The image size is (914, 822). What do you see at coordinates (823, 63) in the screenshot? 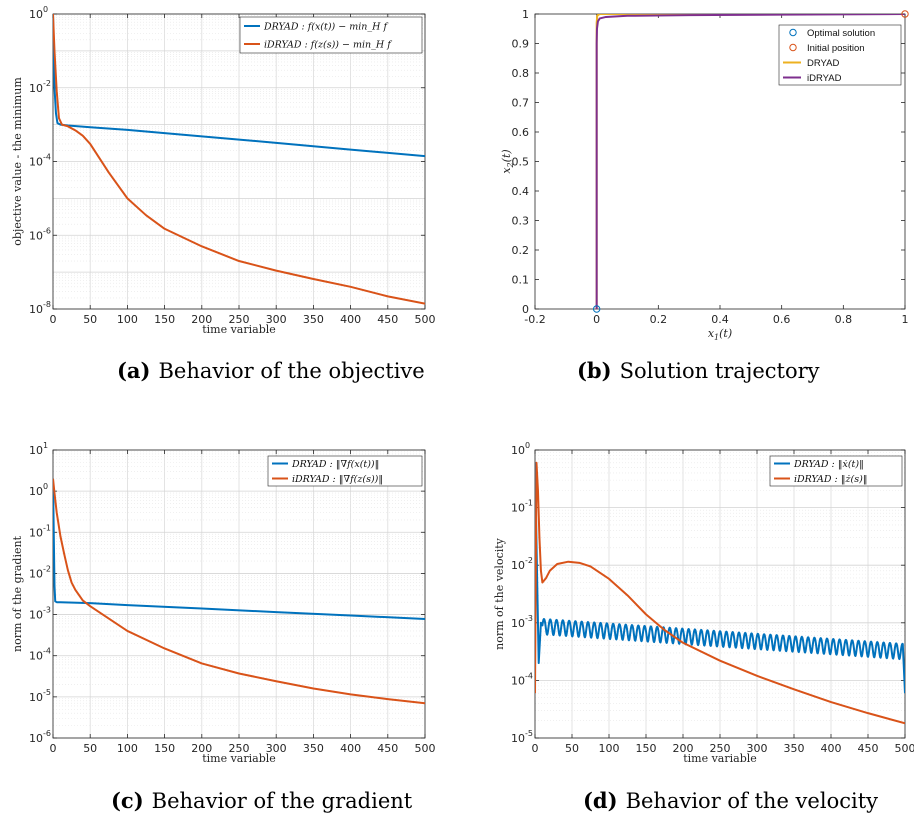
I see `legend-label: DRYAD` at bounding box center [823, 63].